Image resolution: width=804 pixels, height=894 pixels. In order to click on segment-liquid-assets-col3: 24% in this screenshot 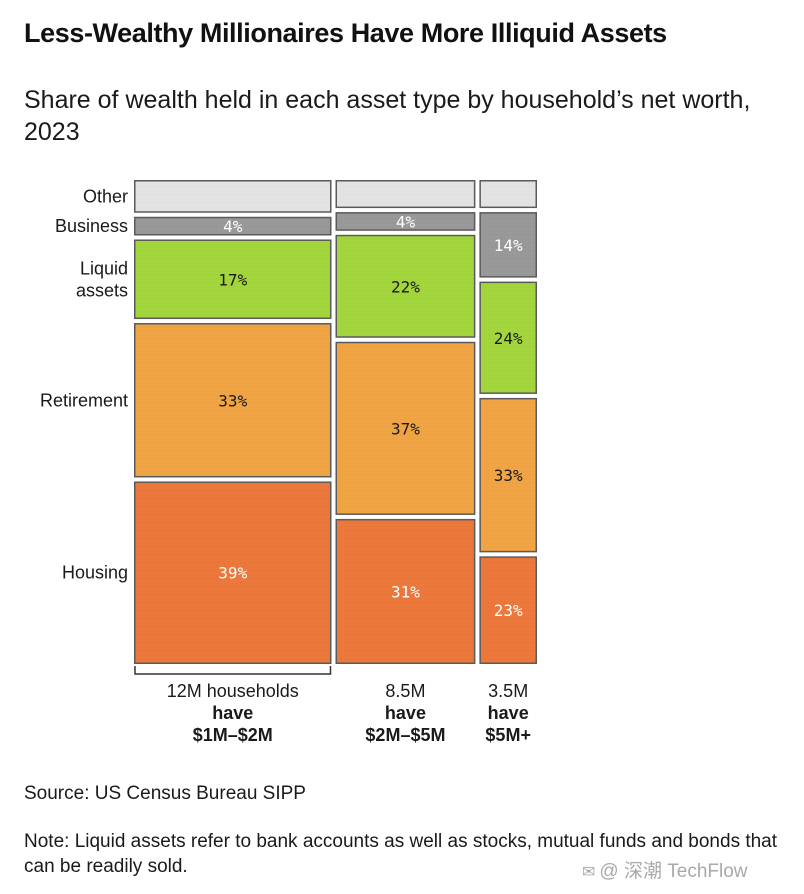, I will do `click(508, 337)`.